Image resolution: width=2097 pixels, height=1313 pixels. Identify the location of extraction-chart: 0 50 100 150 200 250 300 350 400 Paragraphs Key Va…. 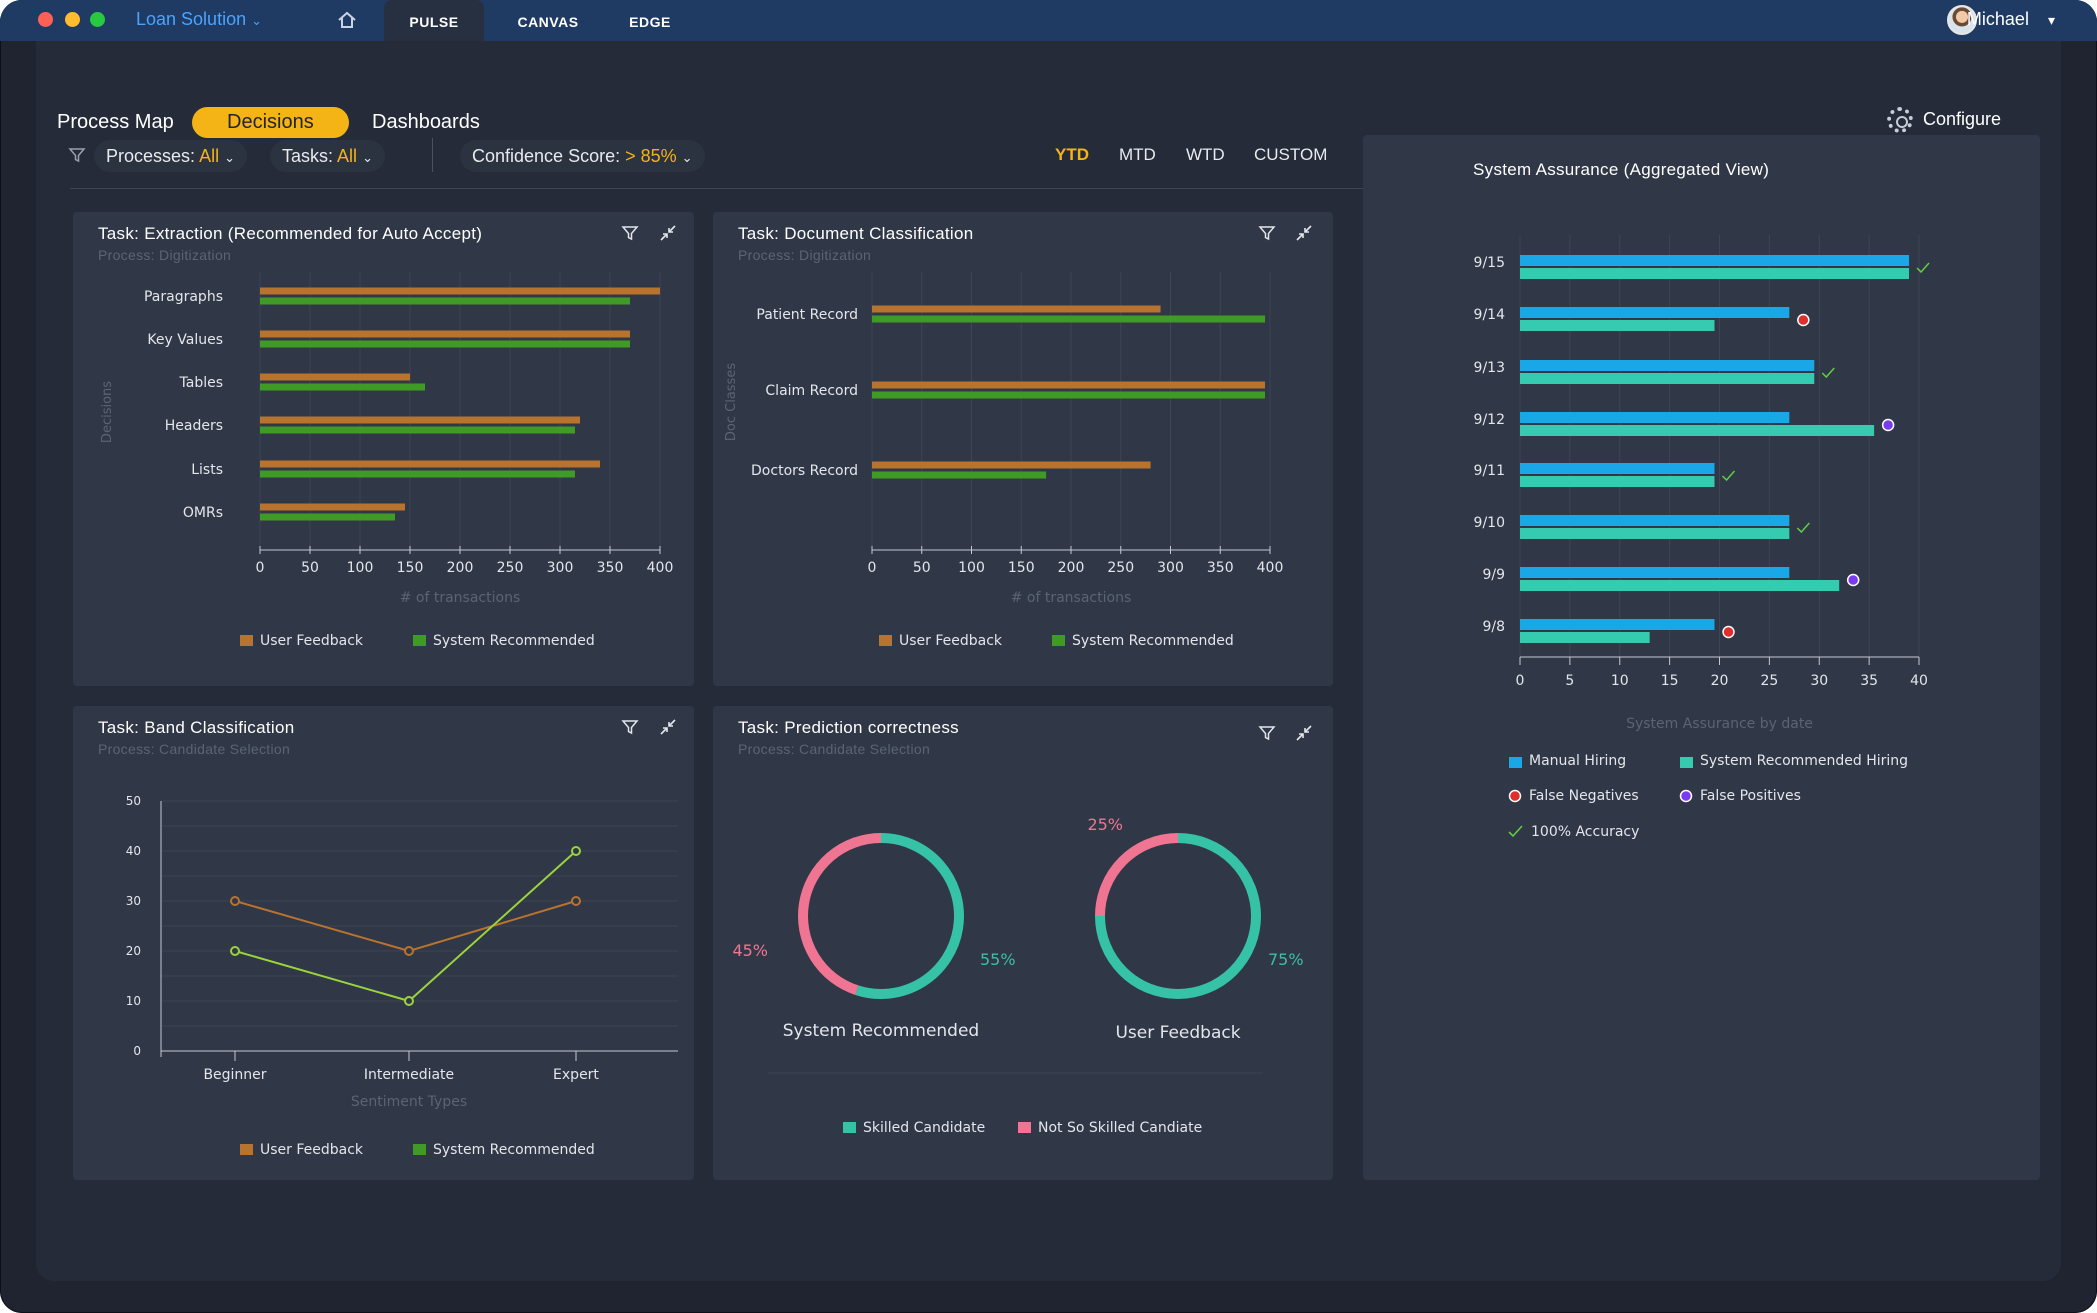
(387, 460).